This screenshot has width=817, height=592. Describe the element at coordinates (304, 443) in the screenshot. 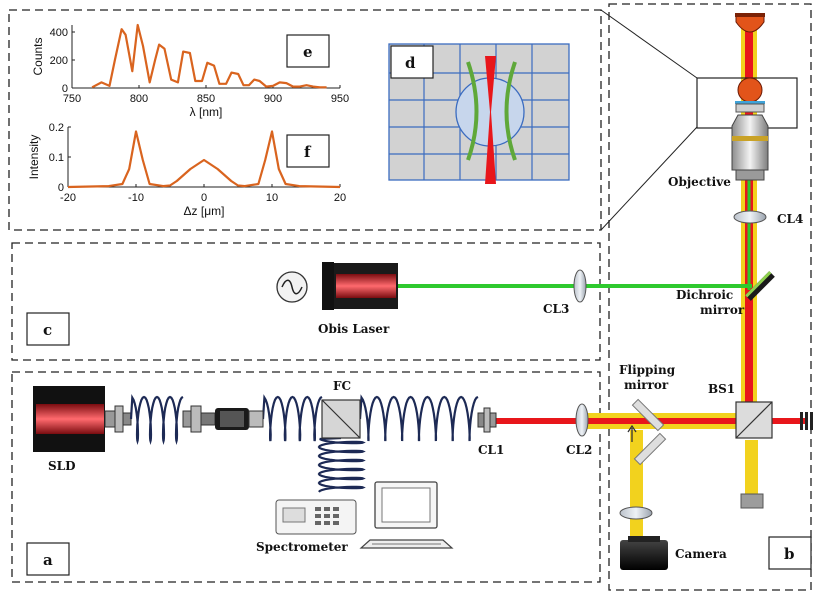

I see `optical-fibers` at that location.